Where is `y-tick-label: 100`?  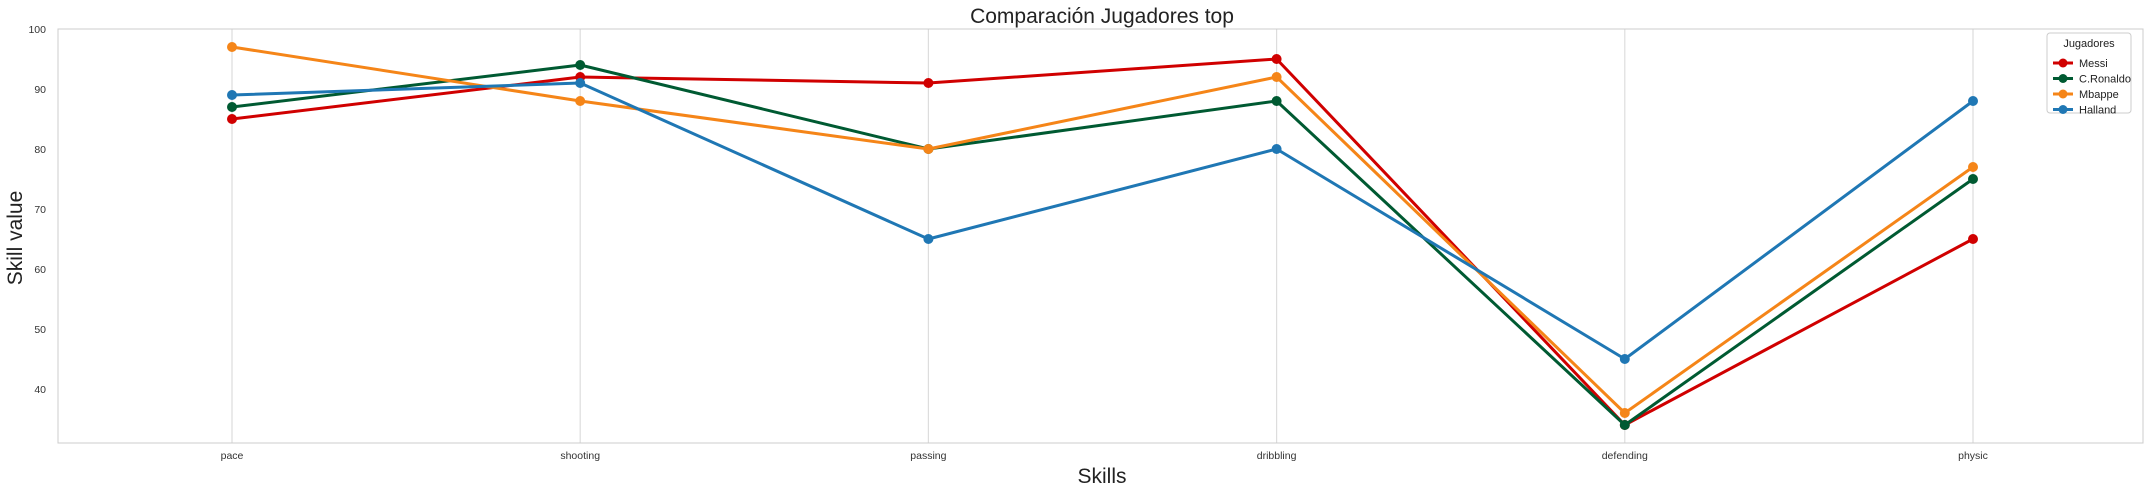 y-tick-label: 100 is located at coordinates (37, 30).